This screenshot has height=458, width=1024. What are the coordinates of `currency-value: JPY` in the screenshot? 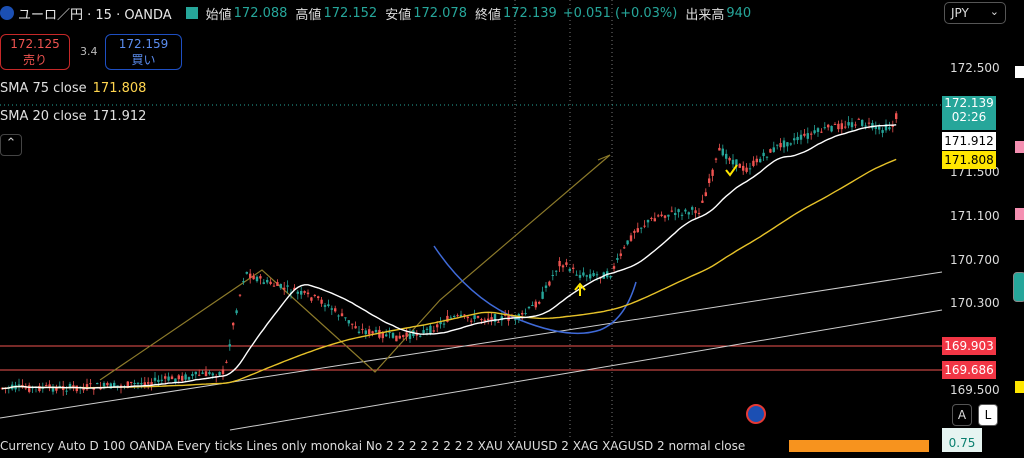 It's located at (960, 13).